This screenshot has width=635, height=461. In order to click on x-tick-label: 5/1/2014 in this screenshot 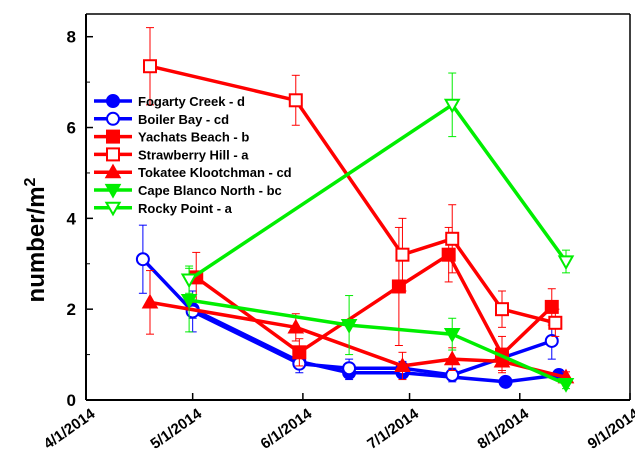, I will do `click(176, 429)`.